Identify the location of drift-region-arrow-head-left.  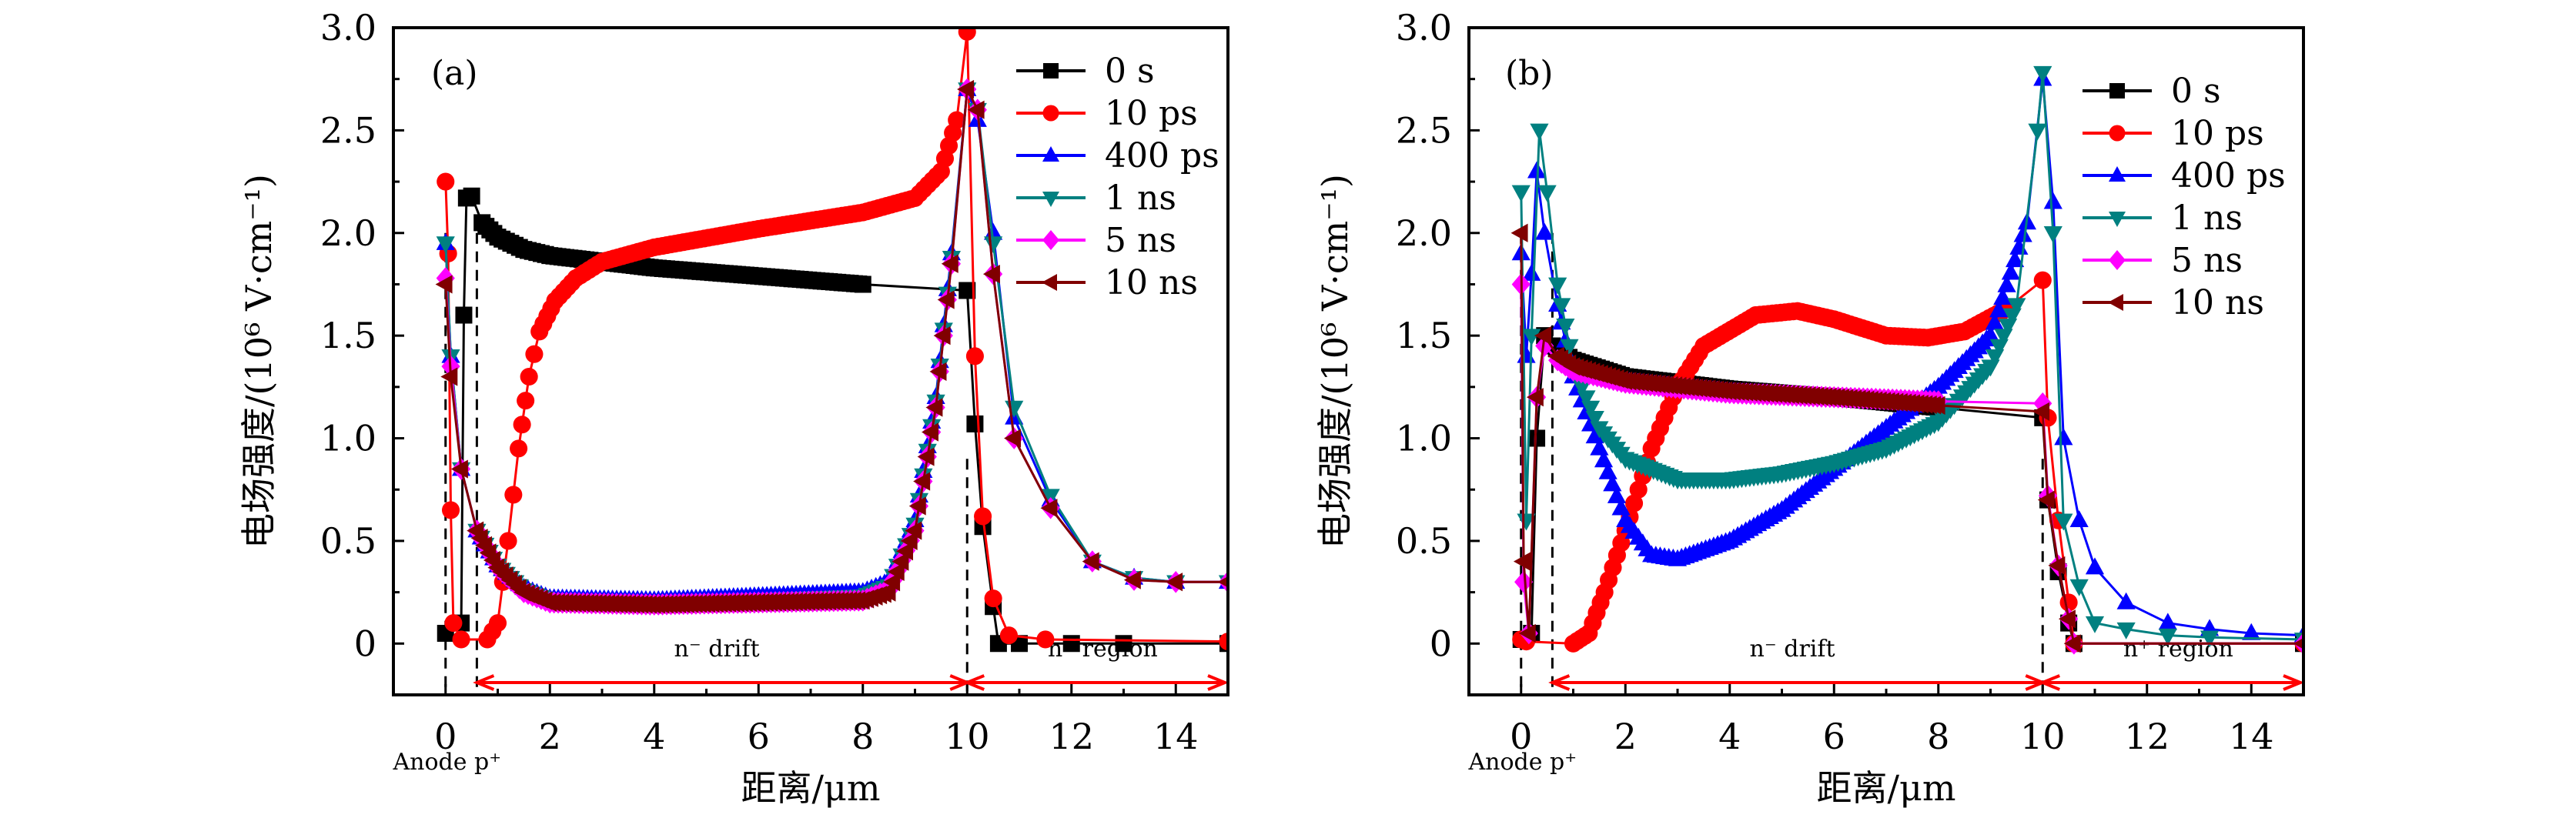
(484, 682).